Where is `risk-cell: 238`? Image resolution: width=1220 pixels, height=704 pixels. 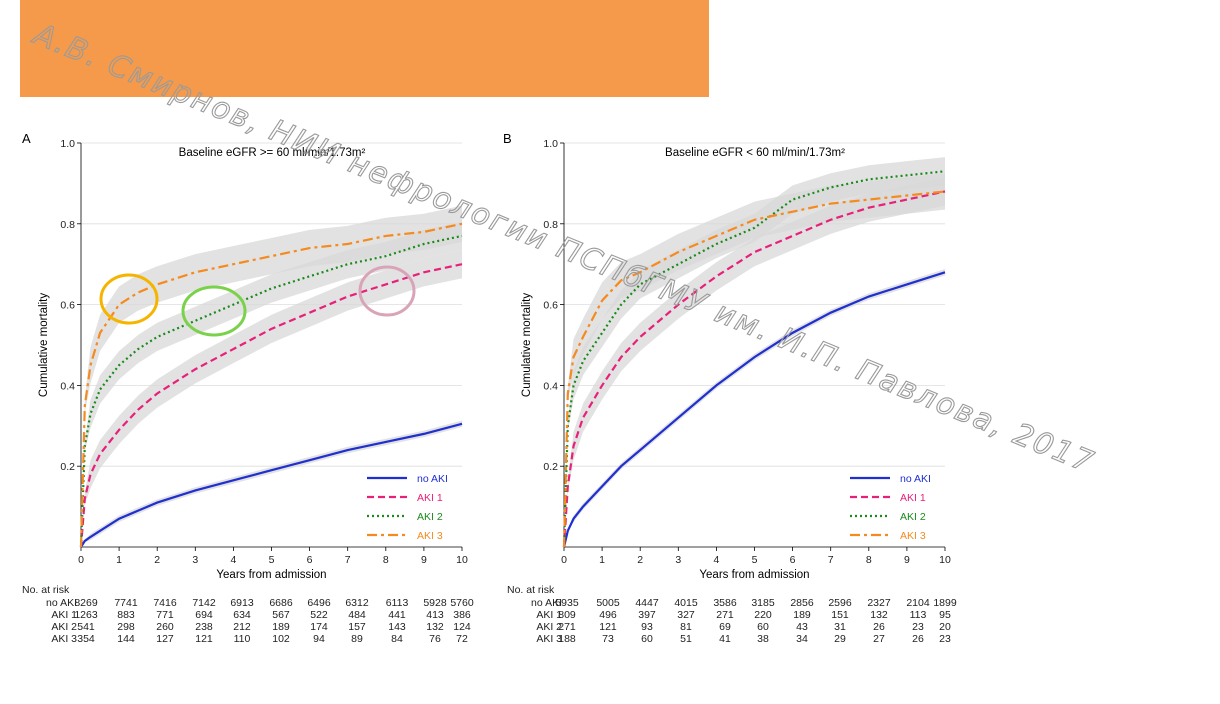 risk-cell: 238 is located at coordinates (204, 627).